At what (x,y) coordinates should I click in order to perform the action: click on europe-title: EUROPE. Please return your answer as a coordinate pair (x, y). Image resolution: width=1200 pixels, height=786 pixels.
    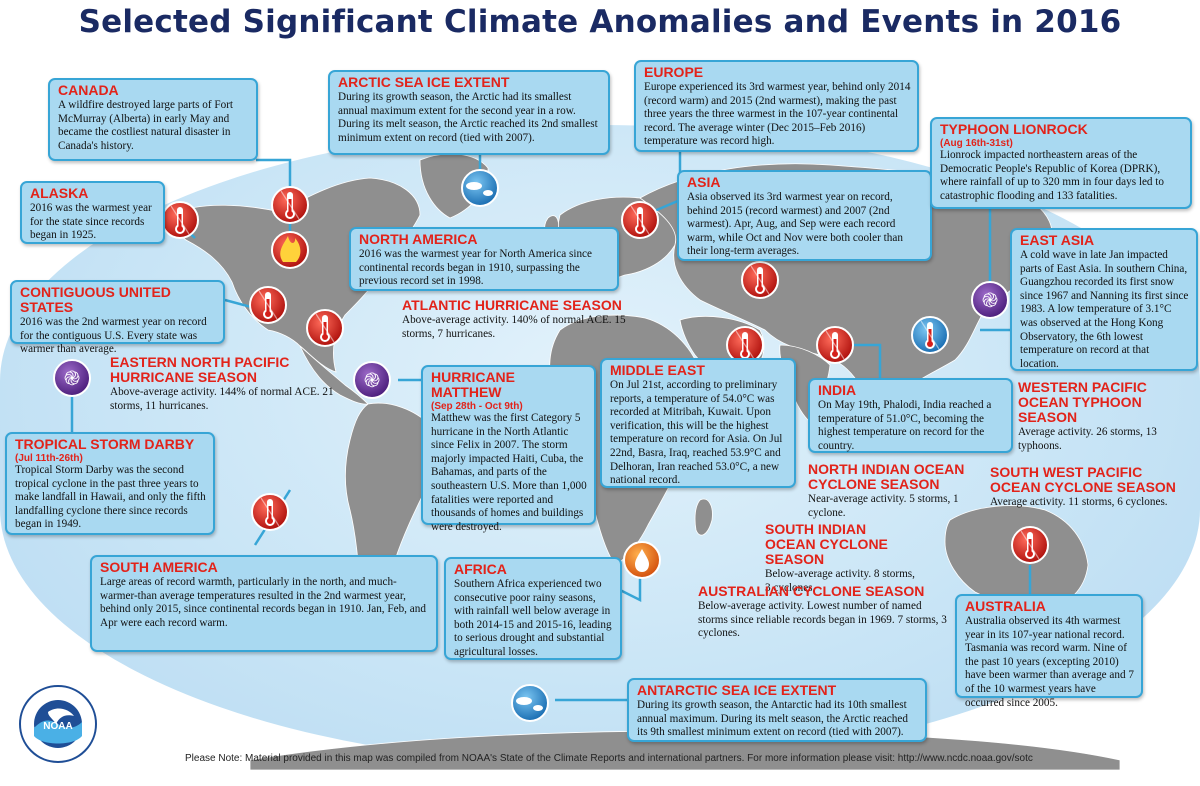
    Looking at the image, I should click on (674, 72).